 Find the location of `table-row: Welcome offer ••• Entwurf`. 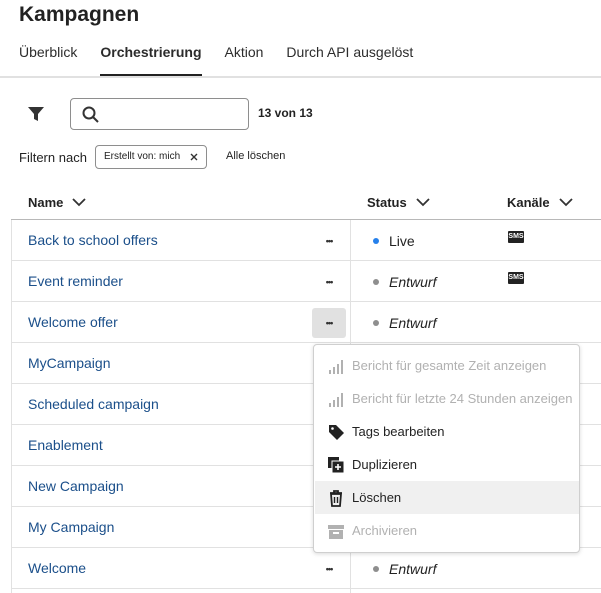

table-row: Welcome offer ••• Entwurf is located at coordinates (306, 322).